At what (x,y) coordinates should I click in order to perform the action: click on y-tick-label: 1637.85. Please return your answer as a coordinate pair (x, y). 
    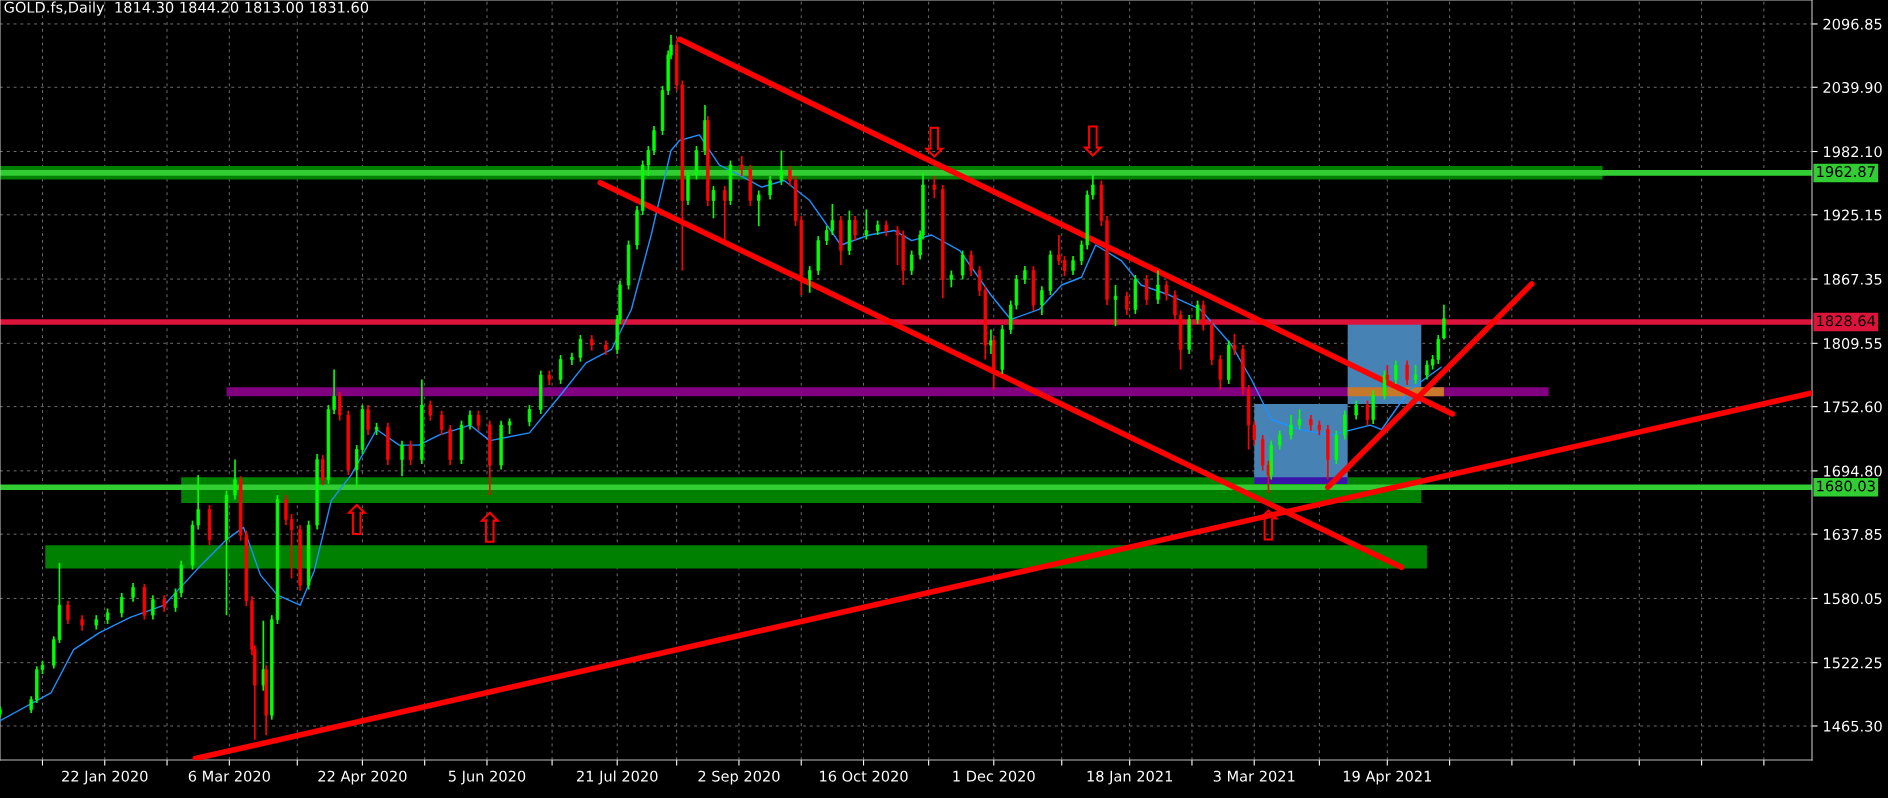
    Looking at the image, I should click on (1853, 534).